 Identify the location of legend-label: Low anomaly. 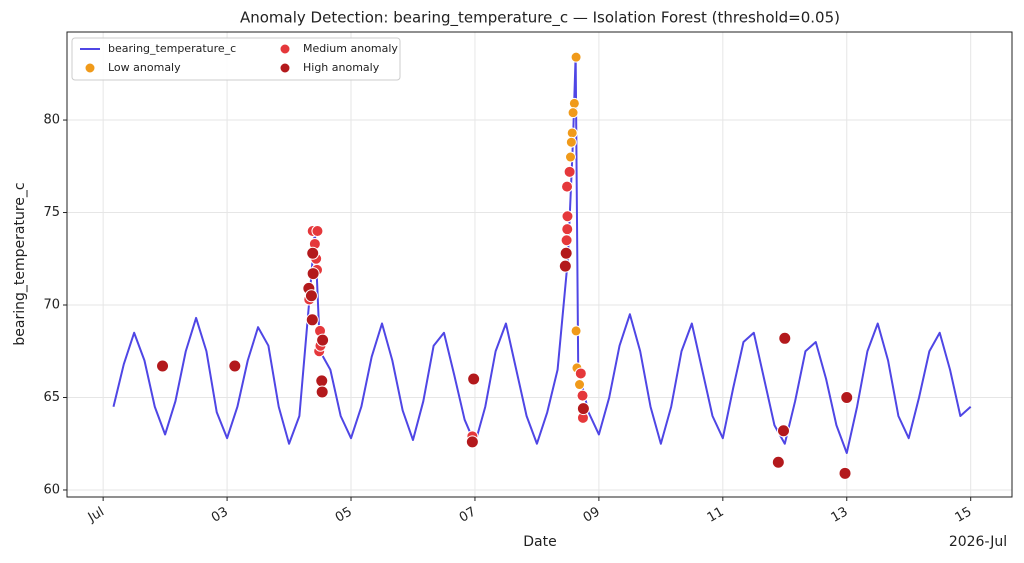
(144, 67).